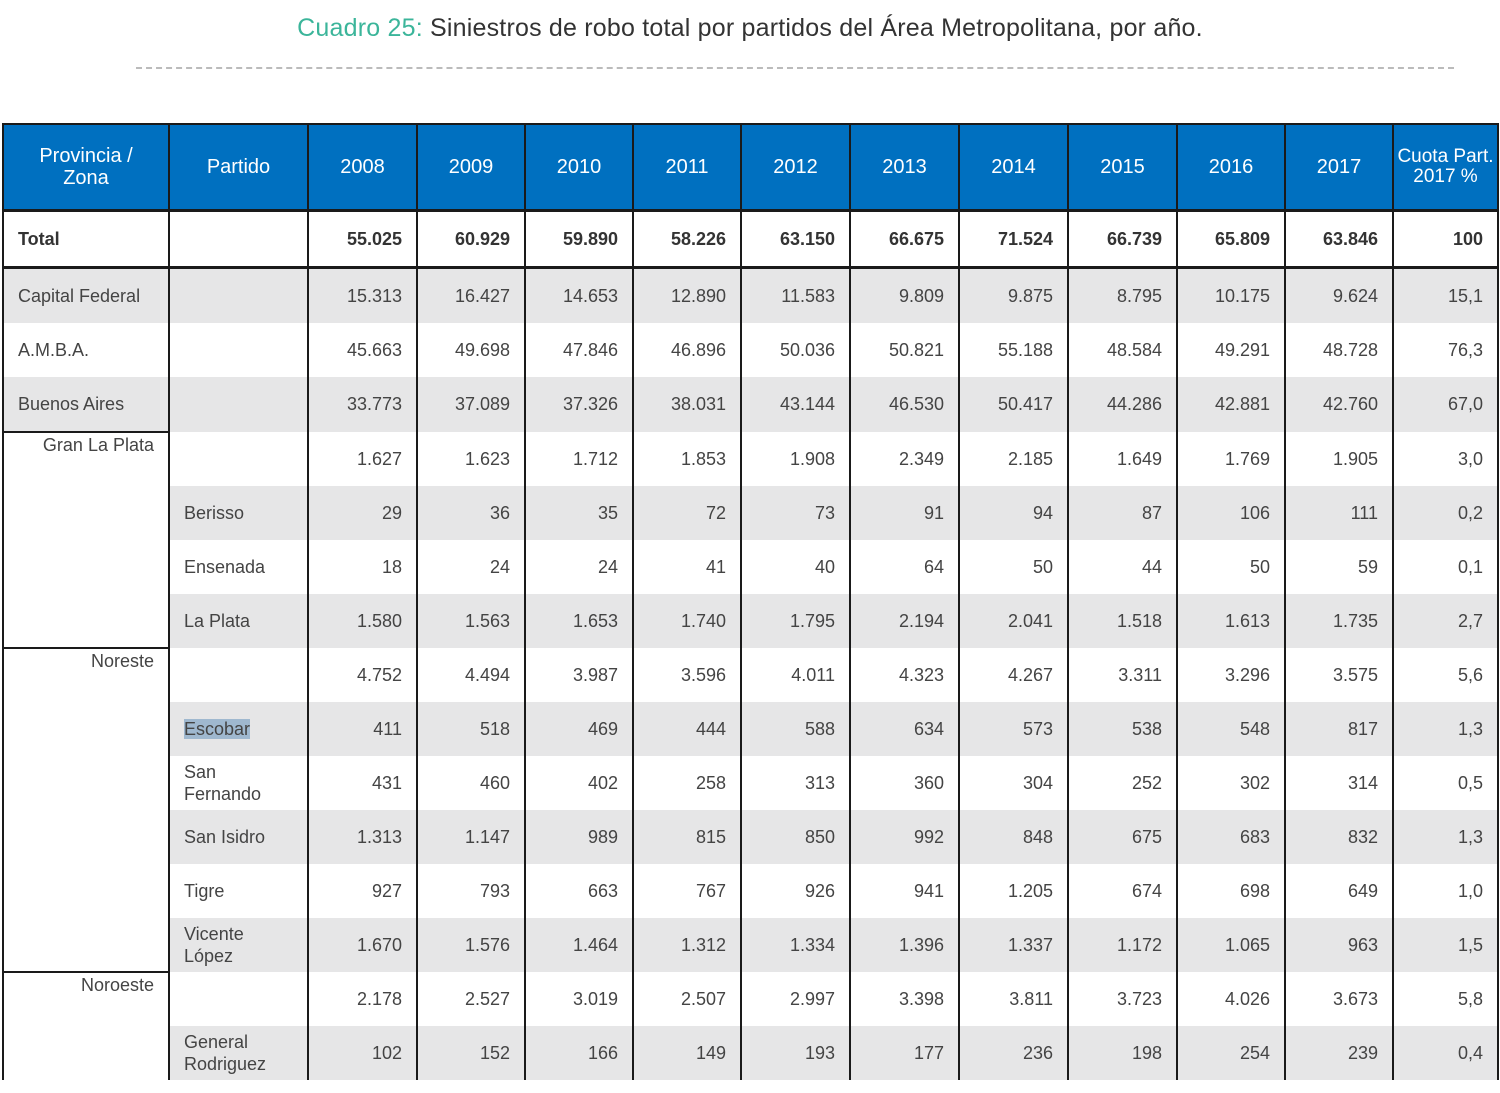 The height and width of the screenshot is (1093, 1500). Describe the element at coordinates (362, 167) in the screenshot. I see `column-header: 2008` at that location.